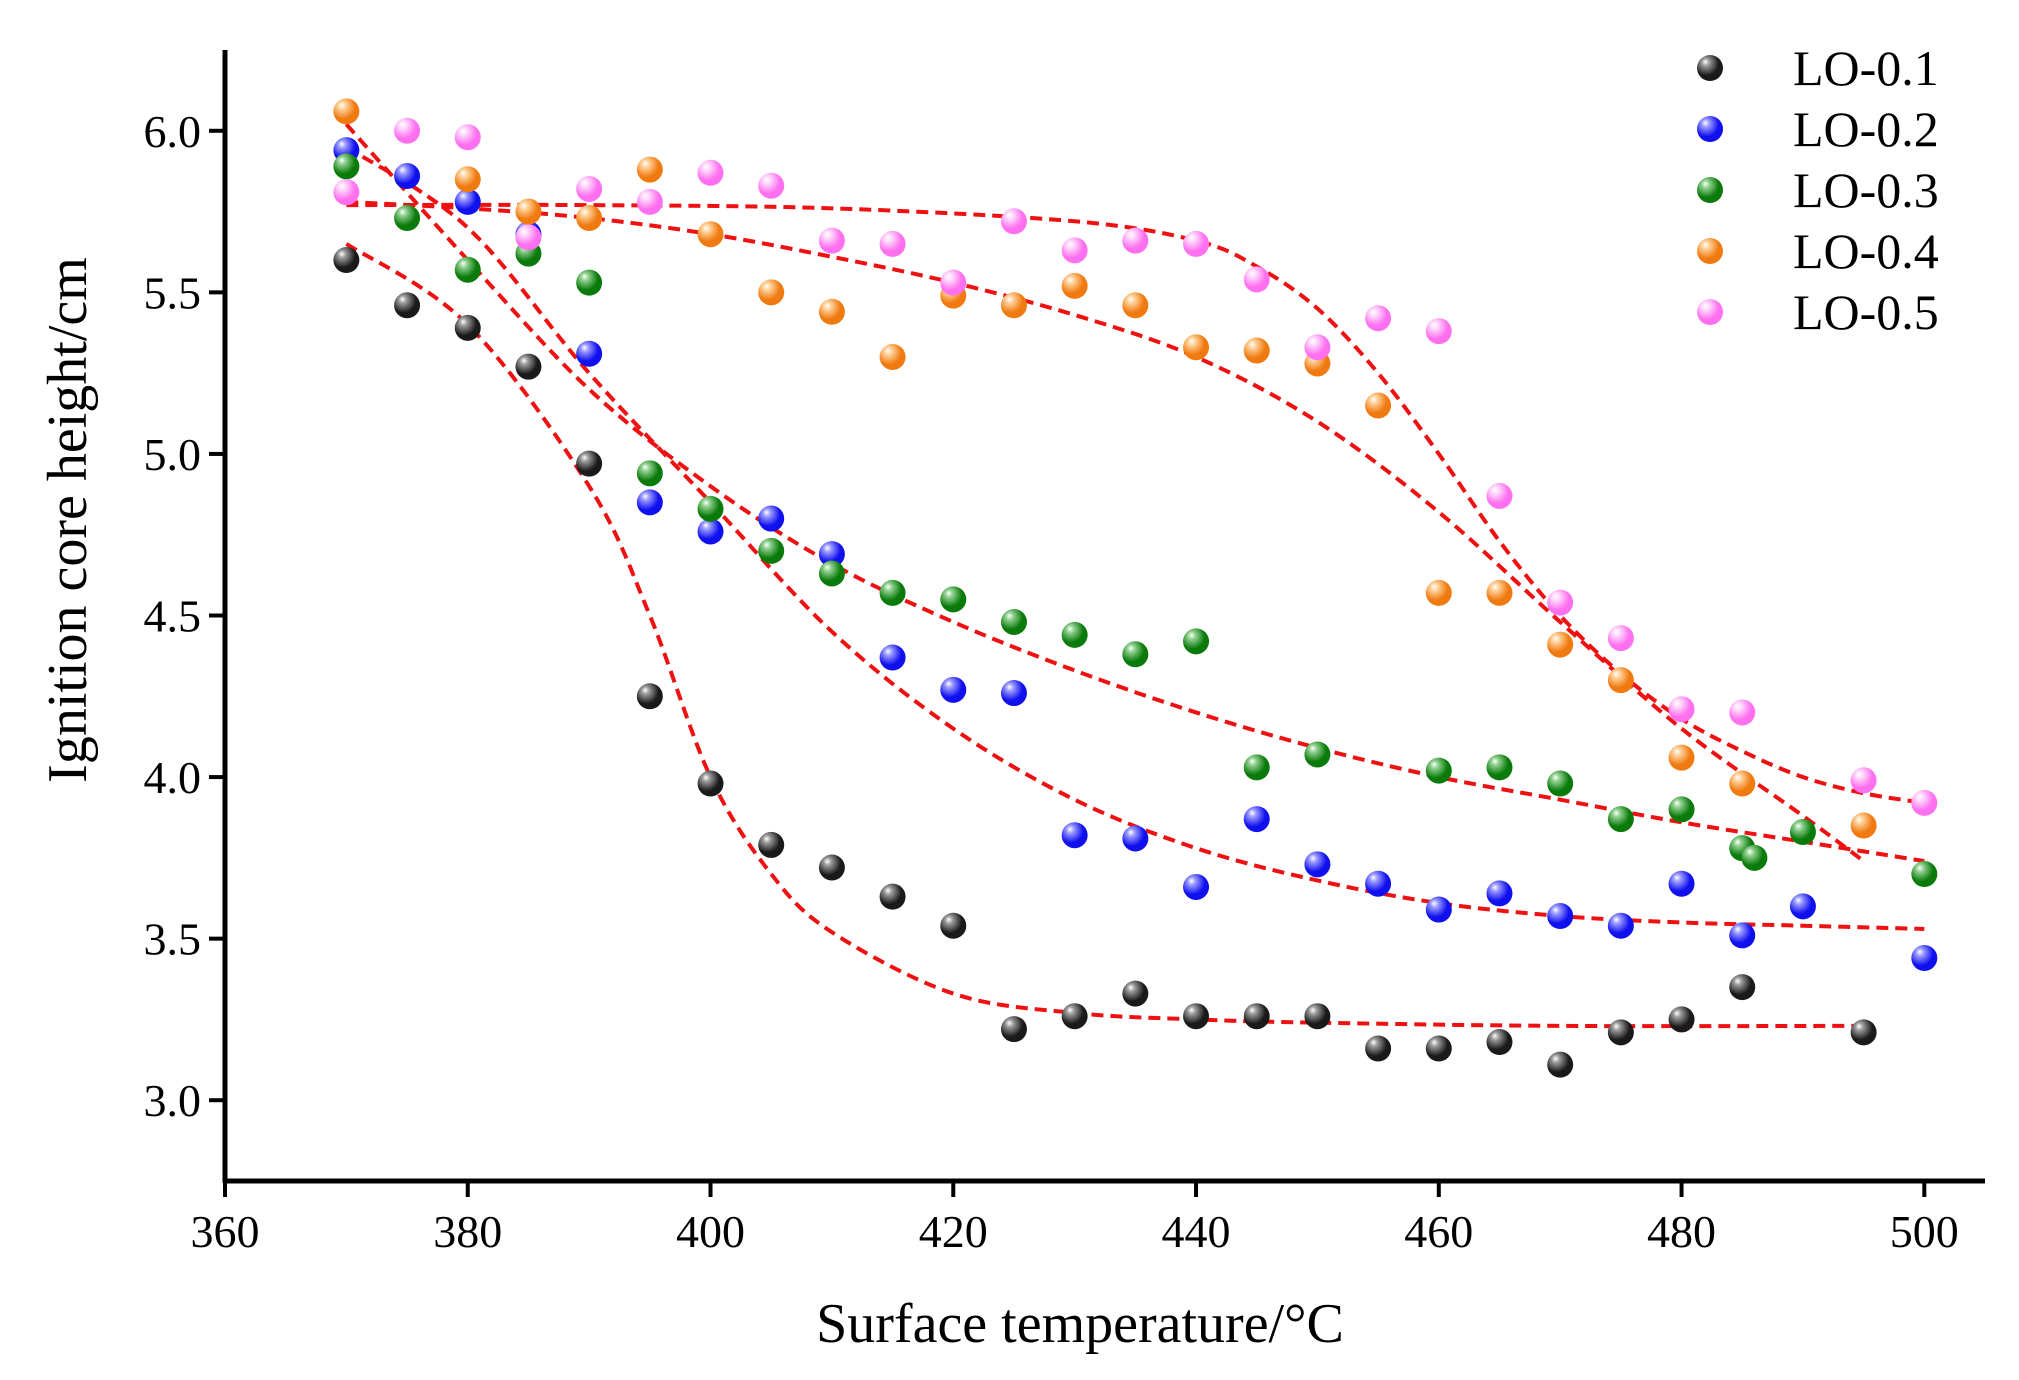 This screenshot has height=1380, width=2019. What do you see at coordinates (173, 616) in the screenshot?
I see `y-tick-label: 4.5` at bounding box center [173, 616].